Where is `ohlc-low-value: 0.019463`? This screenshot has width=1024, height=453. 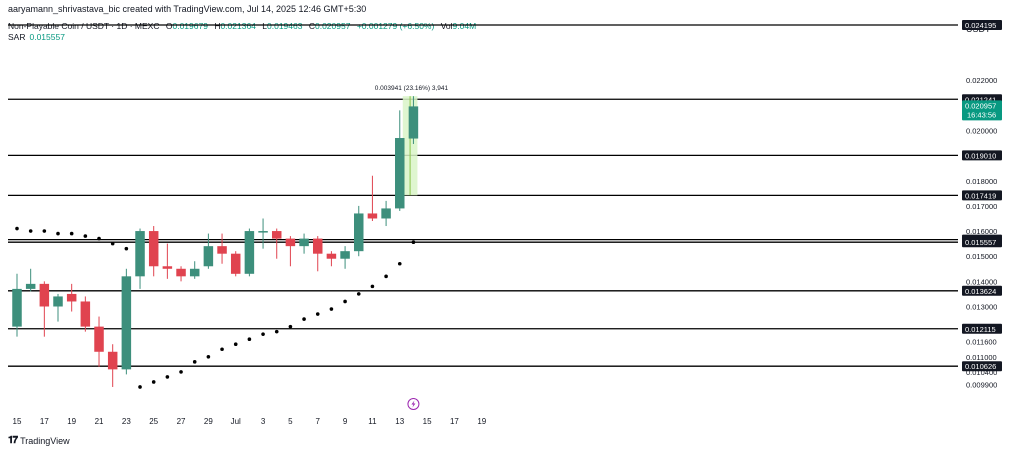
ohlc-low-value: 0.019463 is located at coordinates (285, 26).